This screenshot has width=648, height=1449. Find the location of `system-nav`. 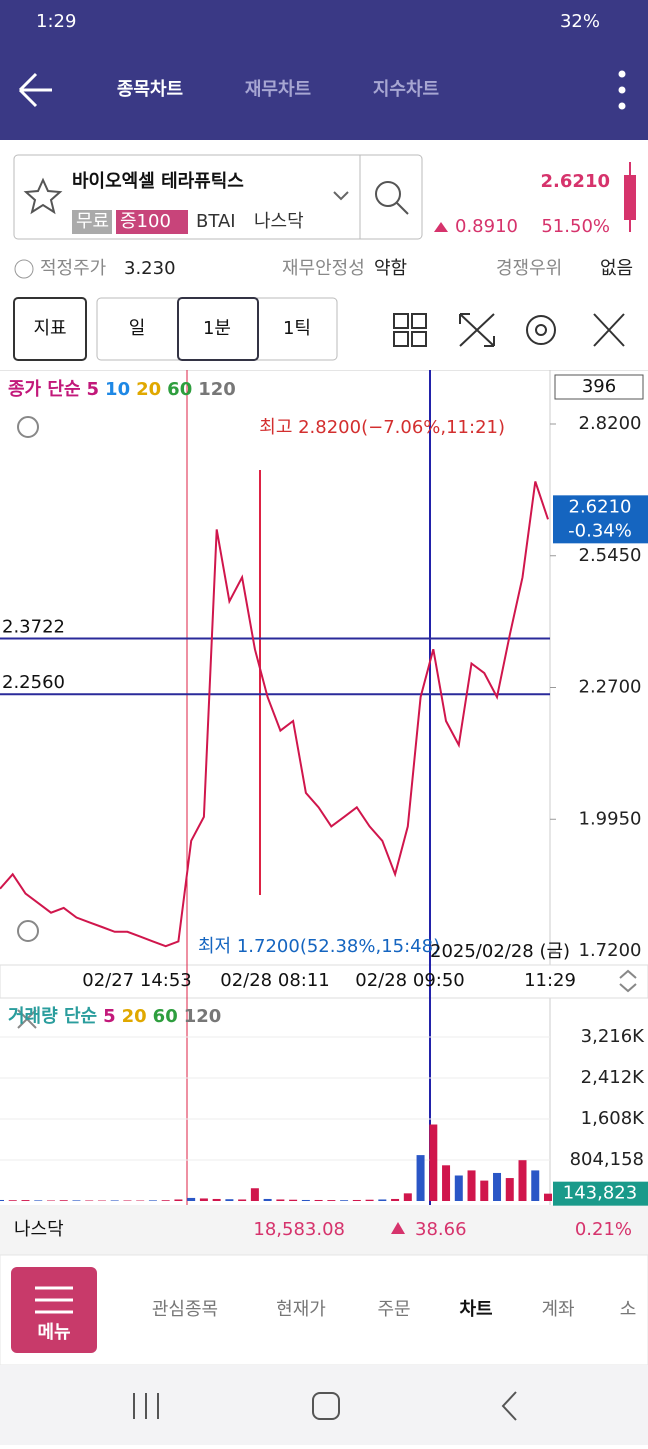

system-nav is located at coordinates (324, 1405).